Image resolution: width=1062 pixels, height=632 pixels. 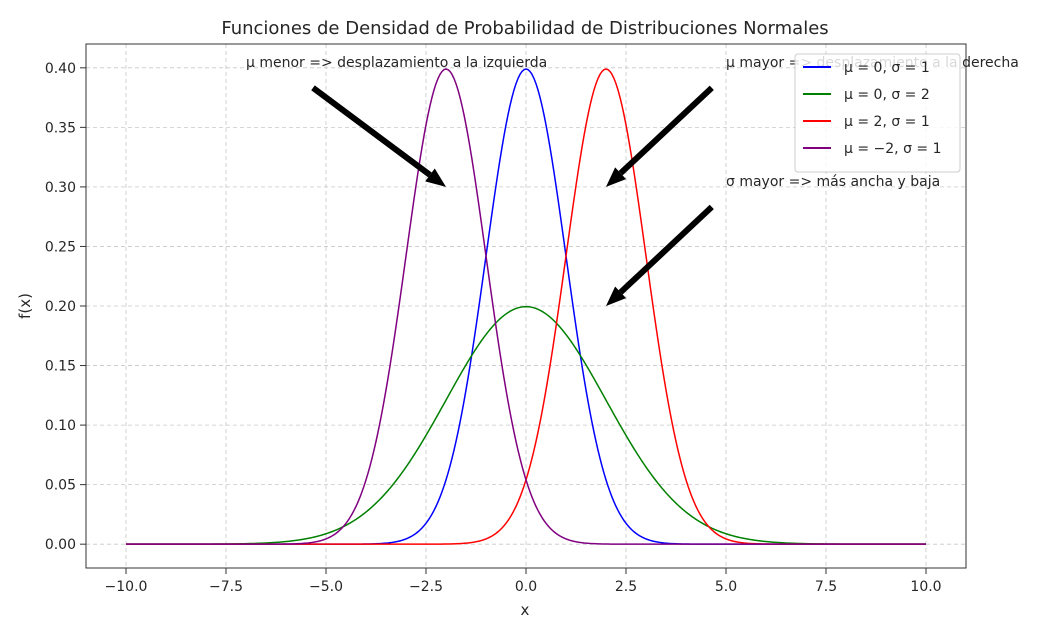 I want to click on y-tick-label: 0.05, so click(x=60, y=486).